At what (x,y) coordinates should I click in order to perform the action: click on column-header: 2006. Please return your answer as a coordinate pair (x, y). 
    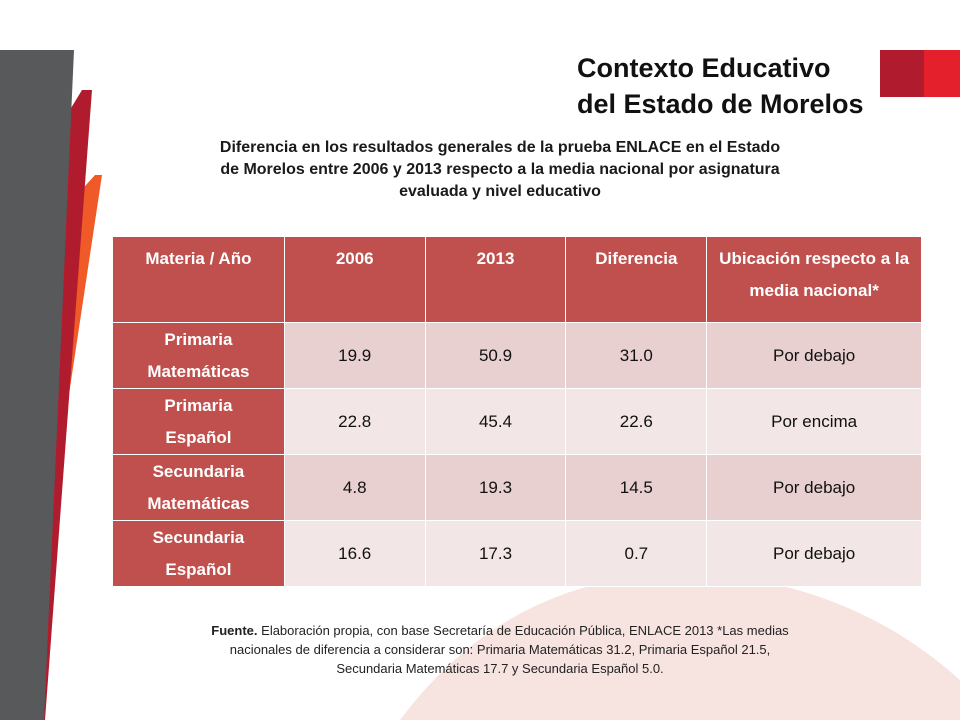
    Looking at the image, I should click on (354, 279).